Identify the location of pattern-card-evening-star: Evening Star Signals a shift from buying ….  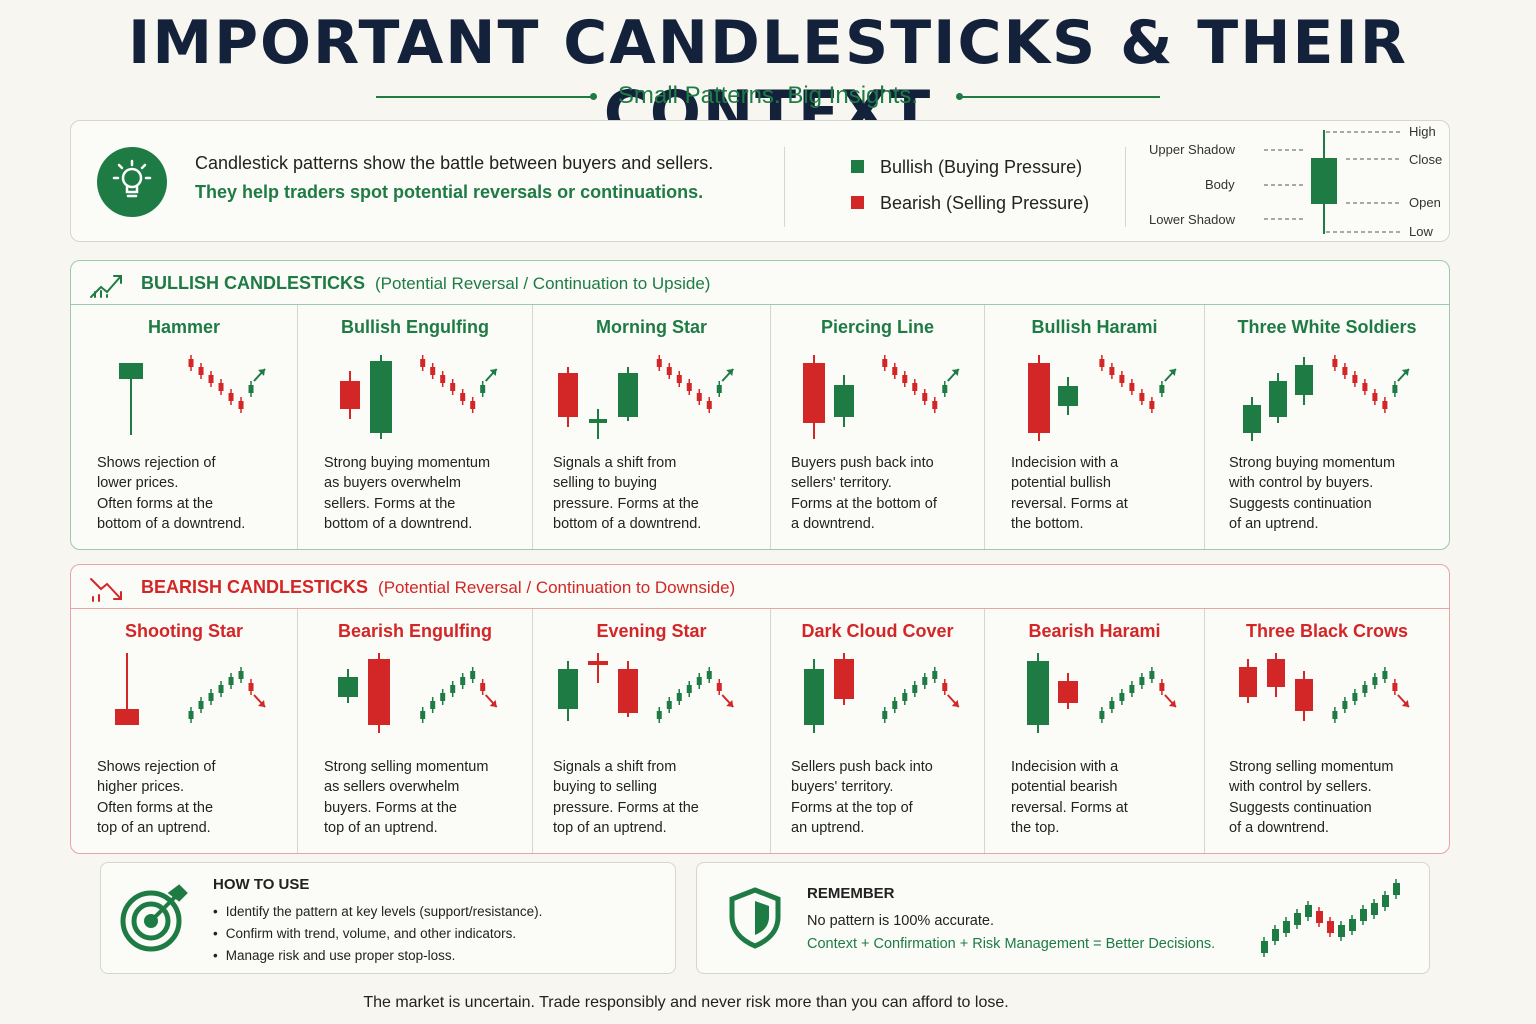
(651, 731).